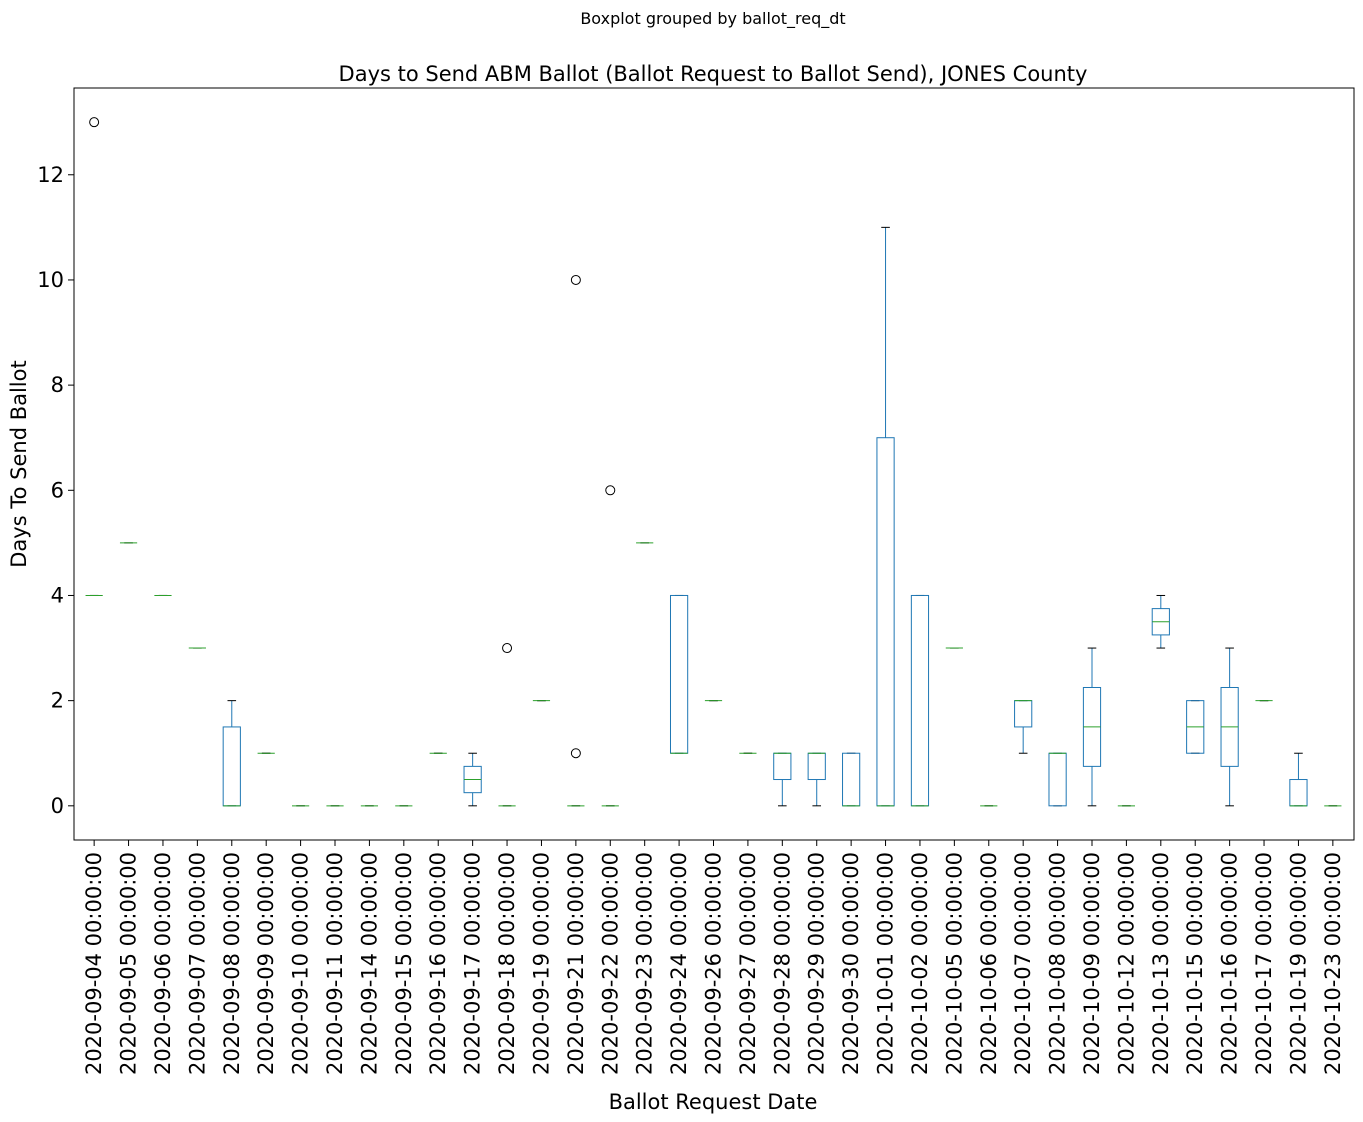 This screenshot has width=1363, height=1122. Describe the element at coordinates (679, 963) in the screenshot. I see `x-tick-label: 2020-09-24 00:00:00` at that location.